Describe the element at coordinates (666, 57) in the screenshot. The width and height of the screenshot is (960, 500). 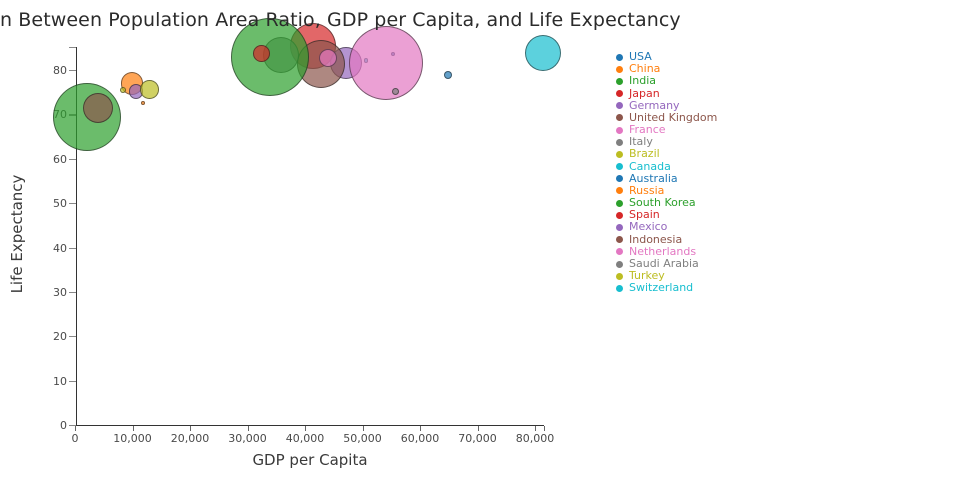
I see `legend-item-usa: USA` at that location.